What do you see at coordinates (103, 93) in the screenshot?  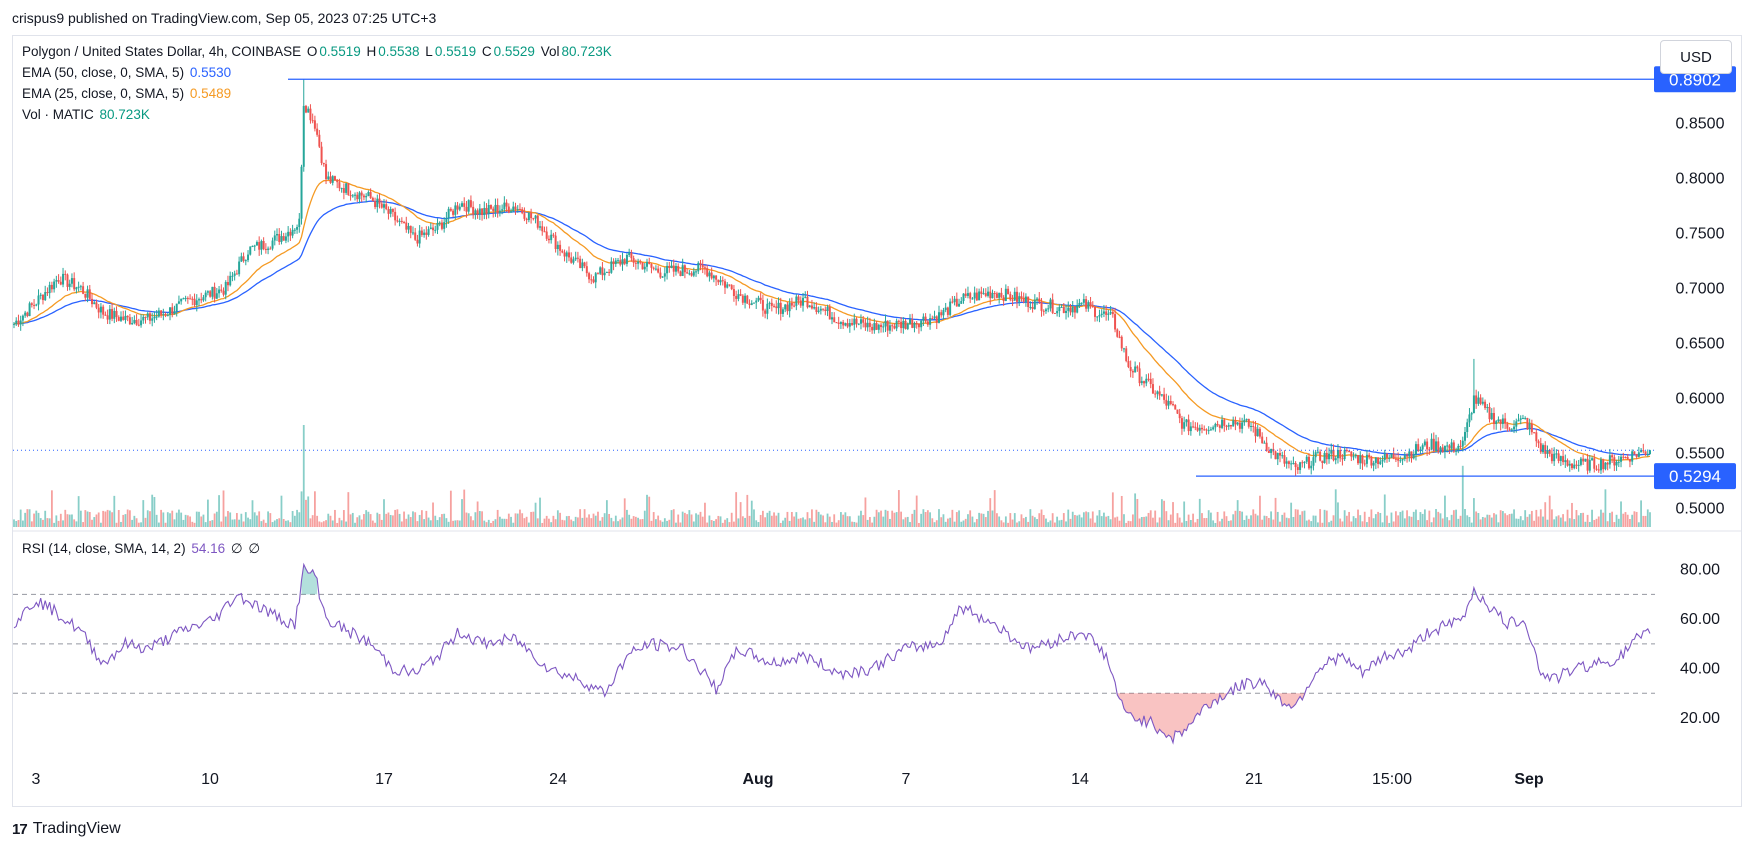 I see `ema25-label: EMA (25, close, 0, SMA, 5)` at bounding box center [103, 93].